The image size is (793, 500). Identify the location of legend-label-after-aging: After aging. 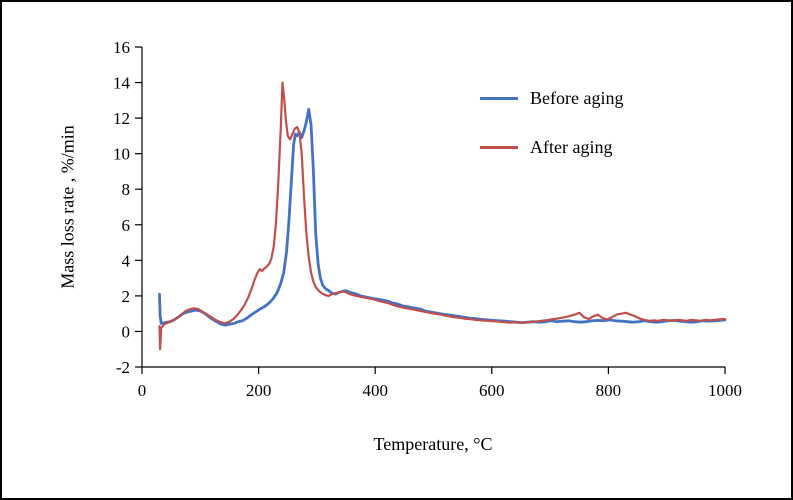
(571, 147).